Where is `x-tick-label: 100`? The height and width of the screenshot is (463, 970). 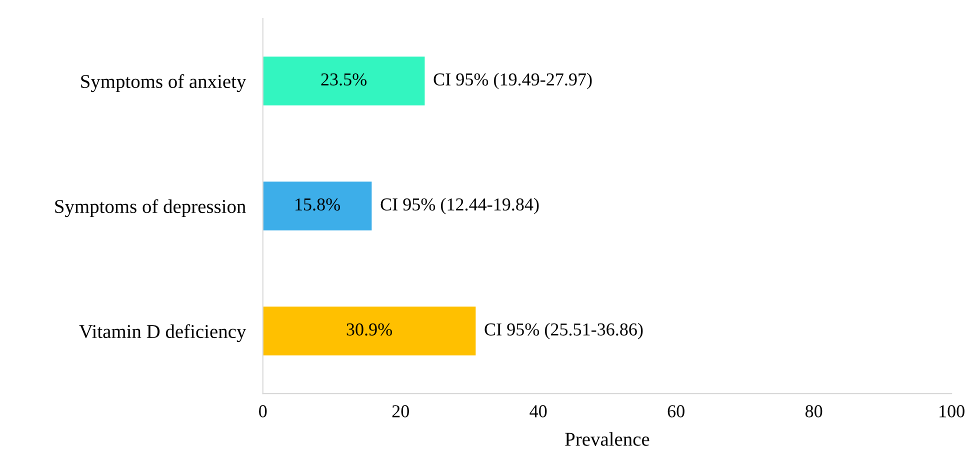
x-tick-label: 100 is located at coordinates (952, 411).